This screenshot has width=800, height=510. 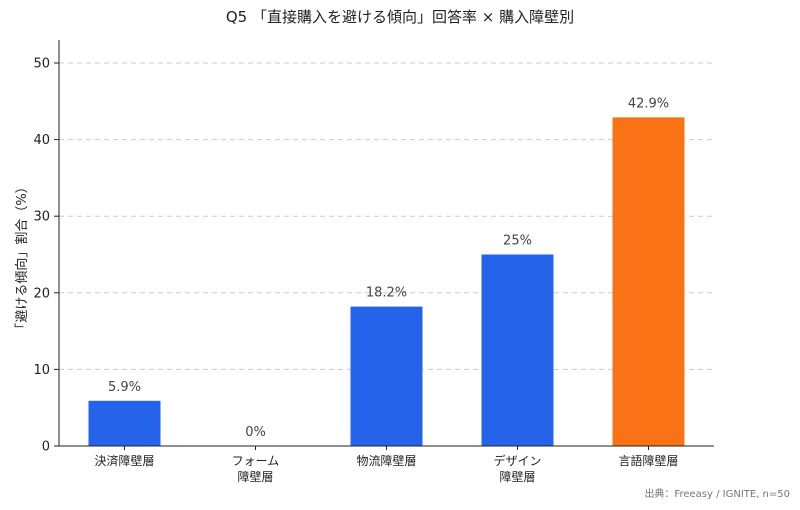 What do you see at coordinates (400, 17) in the screenshot?
I see `chart-title: Q5 「直接購入を避ける傾向」回答率 × 購入障壁別` at bounding box center [400, 17].